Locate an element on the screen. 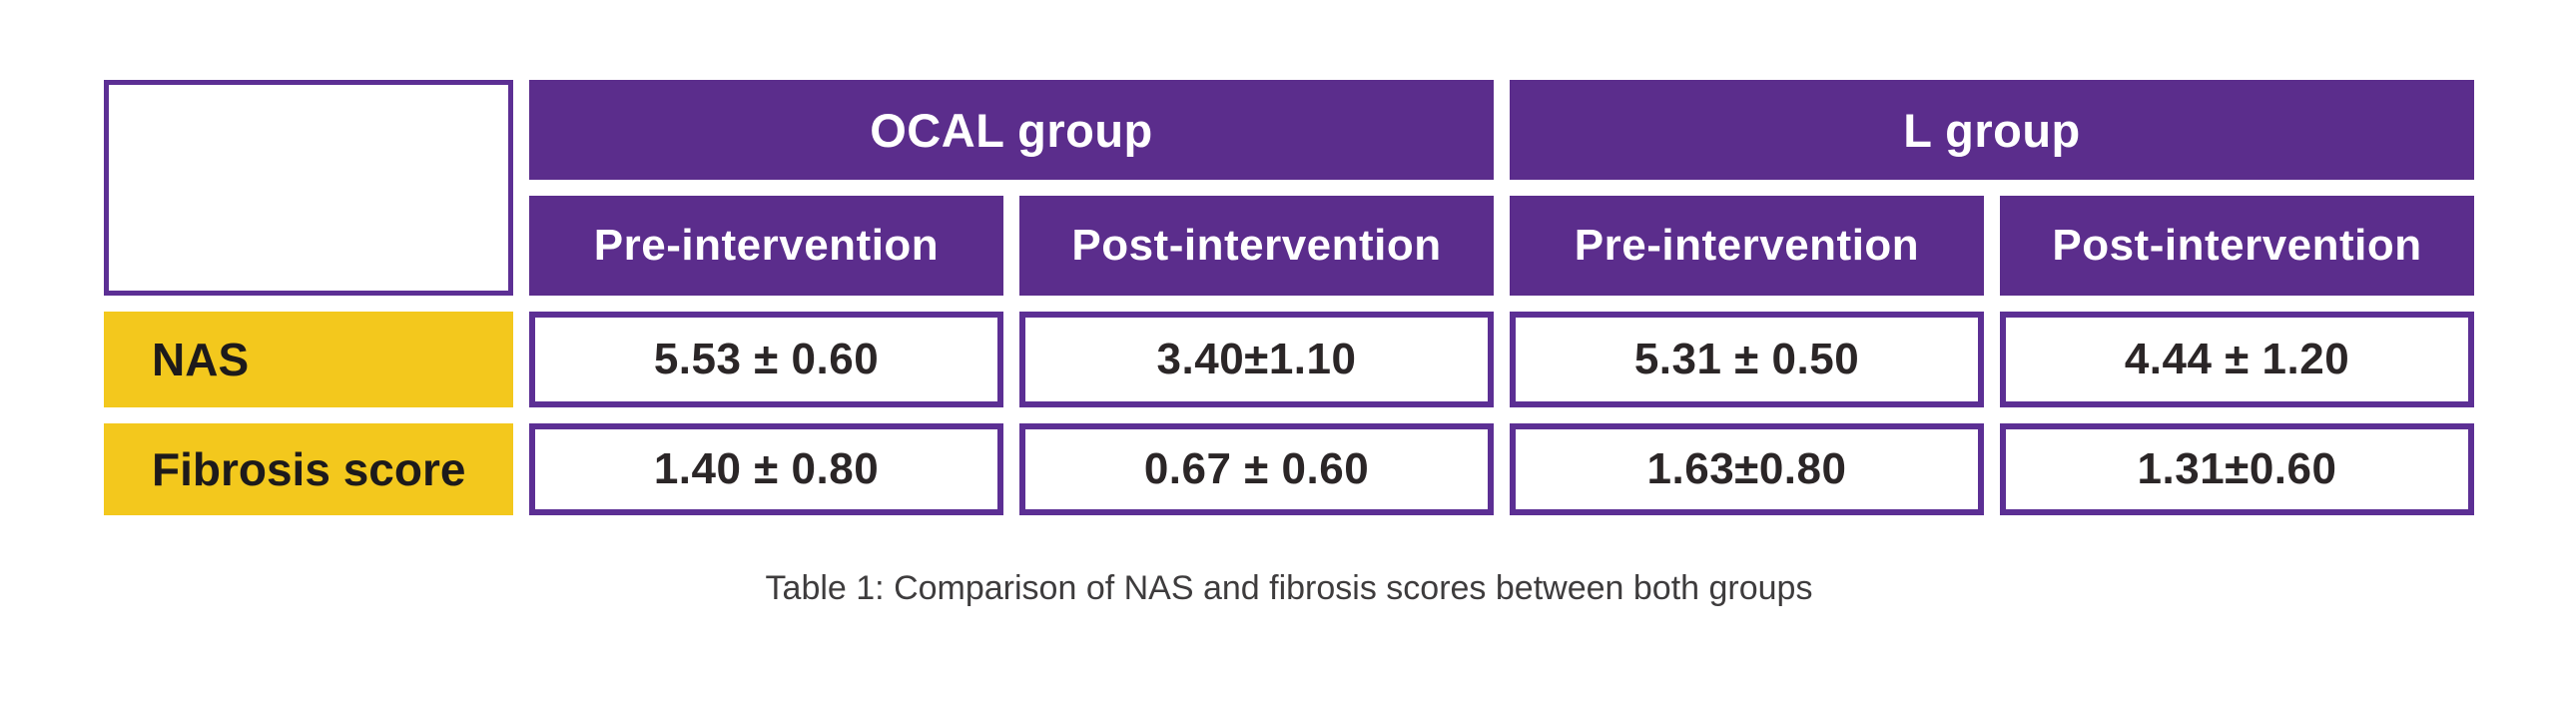 The width and height of the screenshot is (2576, 710). cell-fibrosis-ocal-post: 0.67 ± 0.60 is located at coordinates (1256, 469).